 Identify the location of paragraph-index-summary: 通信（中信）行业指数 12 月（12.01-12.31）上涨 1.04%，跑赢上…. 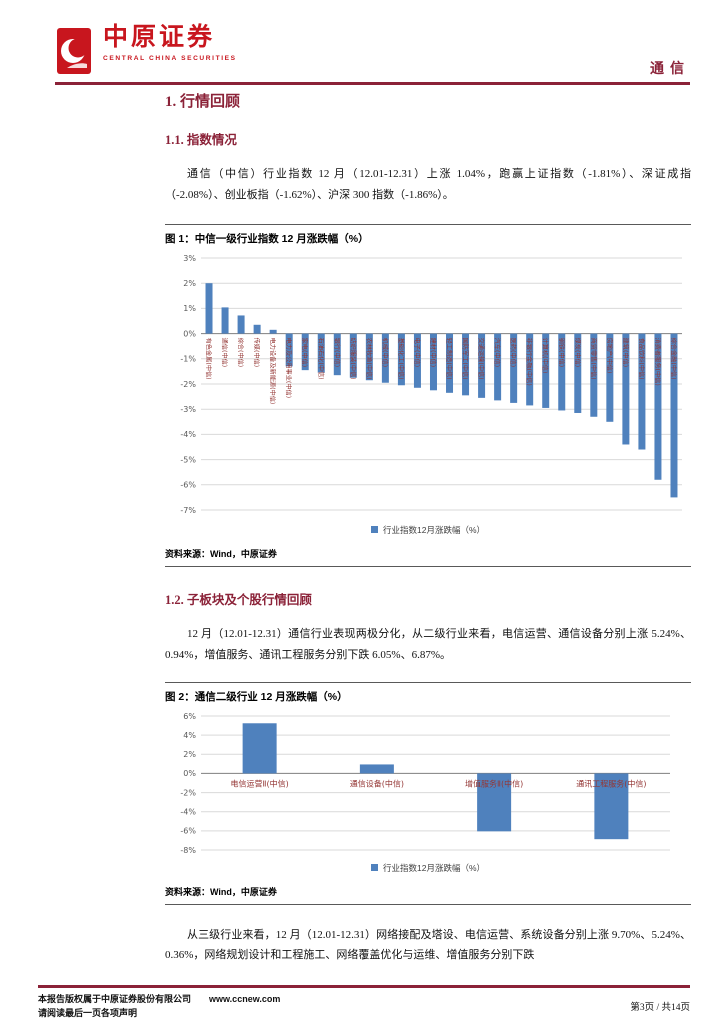
(428, 184).